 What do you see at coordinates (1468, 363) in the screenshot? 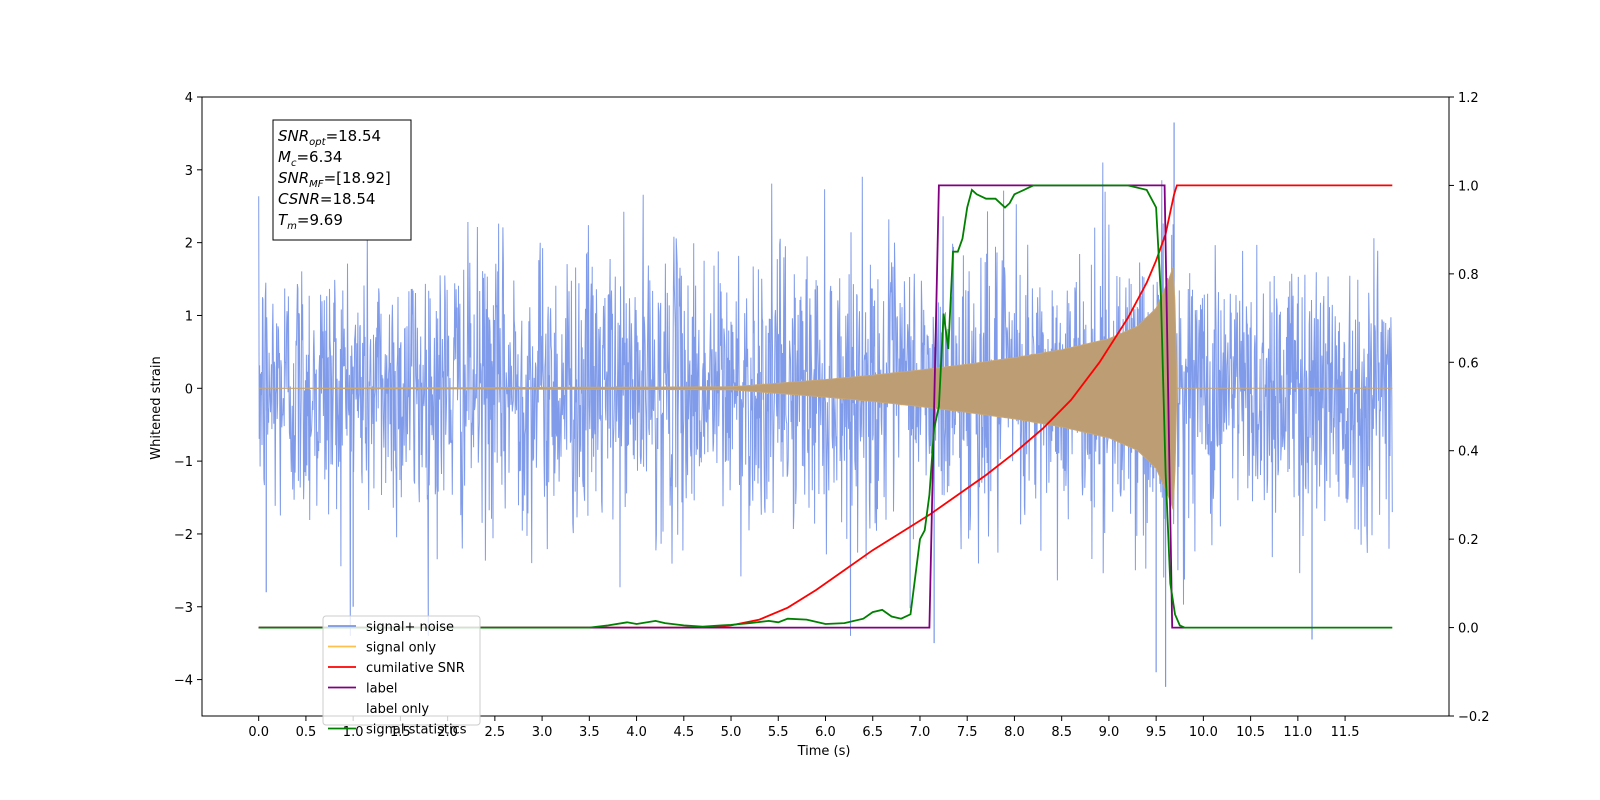
I see `y-tick-label-right: 0.6` at bounding box center [1468, 363].